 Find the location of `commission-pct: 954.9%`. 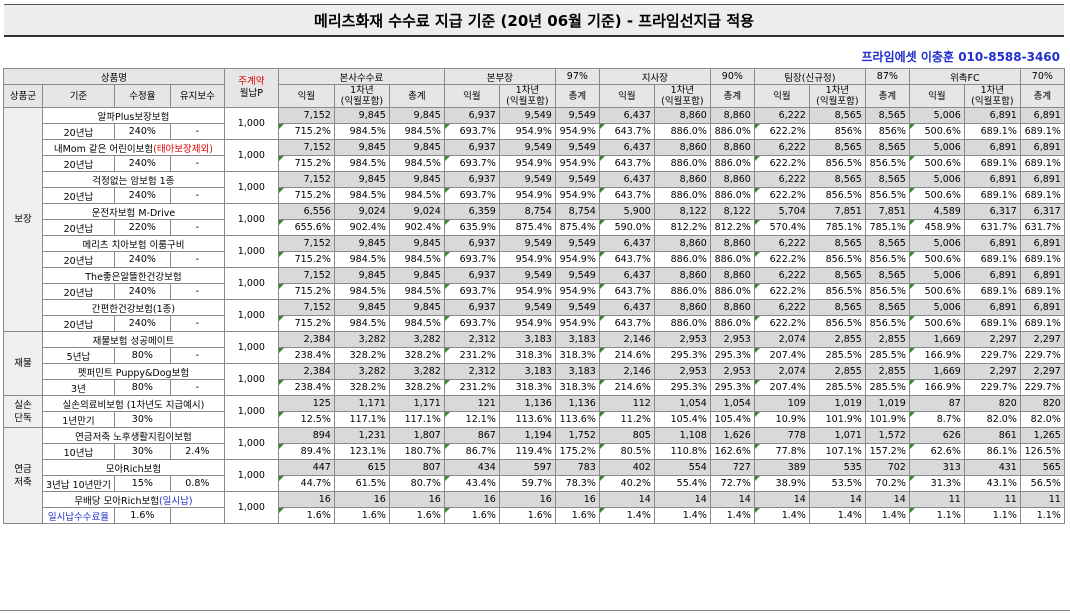

commission-pct: 954.9% is located at coordinates (577, 131).